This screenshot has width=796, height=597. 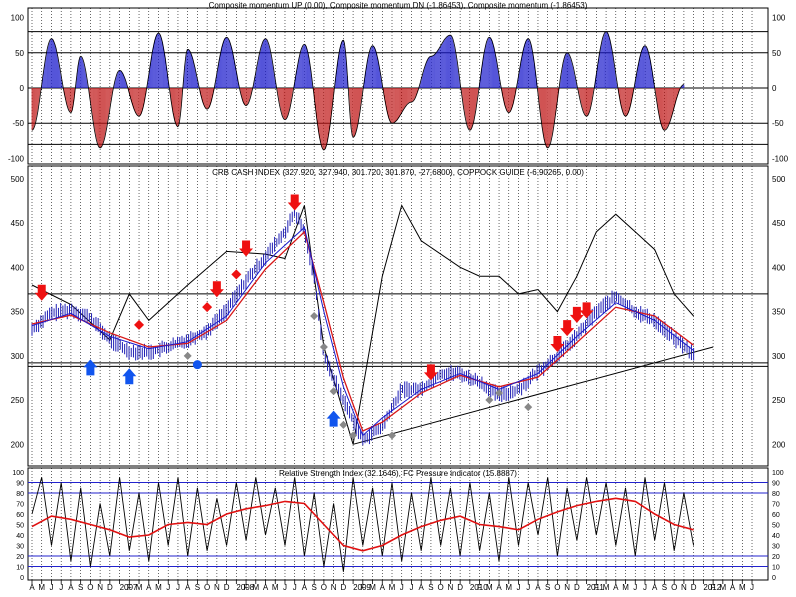 What do you see at coordinates (18, 179) in the screenshot?
I see `price-y-tick-left: 500` at bounding box center [18, 179].